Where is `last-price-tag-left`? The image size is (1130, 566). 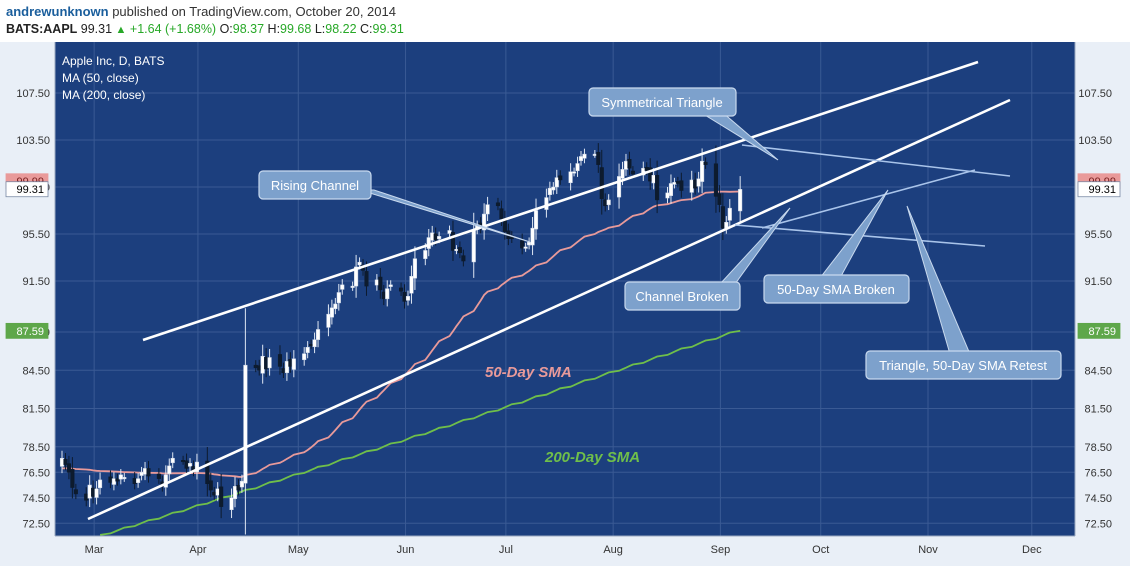 last-price-tag-left is located at coordinates (27, 189).